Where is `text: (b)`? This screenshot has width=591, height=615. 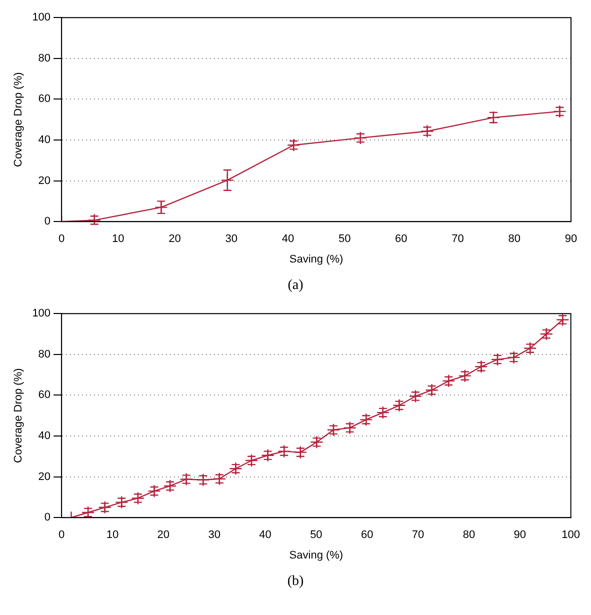 text: (b) is located at coordinates (295, 582).